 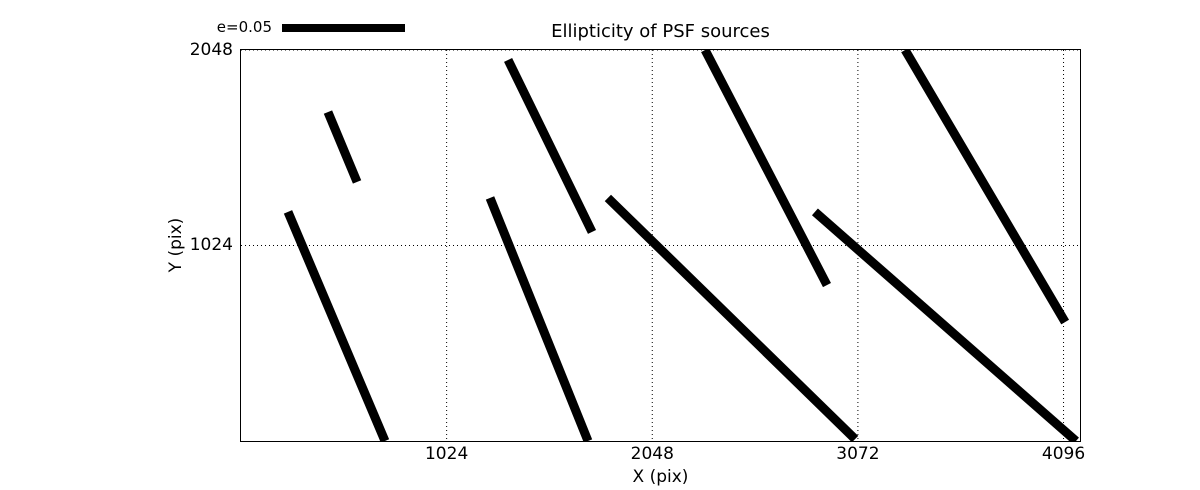 I want to click on y-axis-label: Y (pix), so click(x=176, y=245).